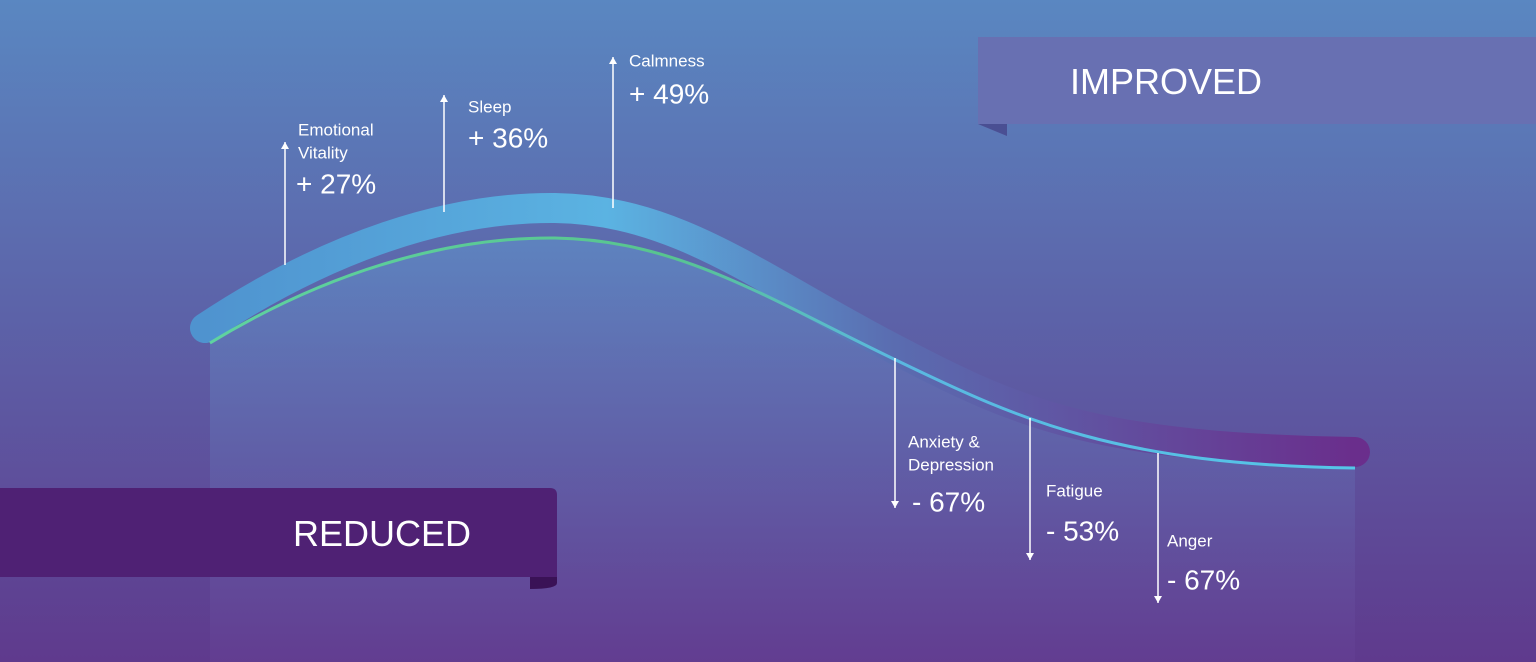 The height and width of the screenshot is (662, 1536). I want to click on item-label: Anger, so click(1190, 540).